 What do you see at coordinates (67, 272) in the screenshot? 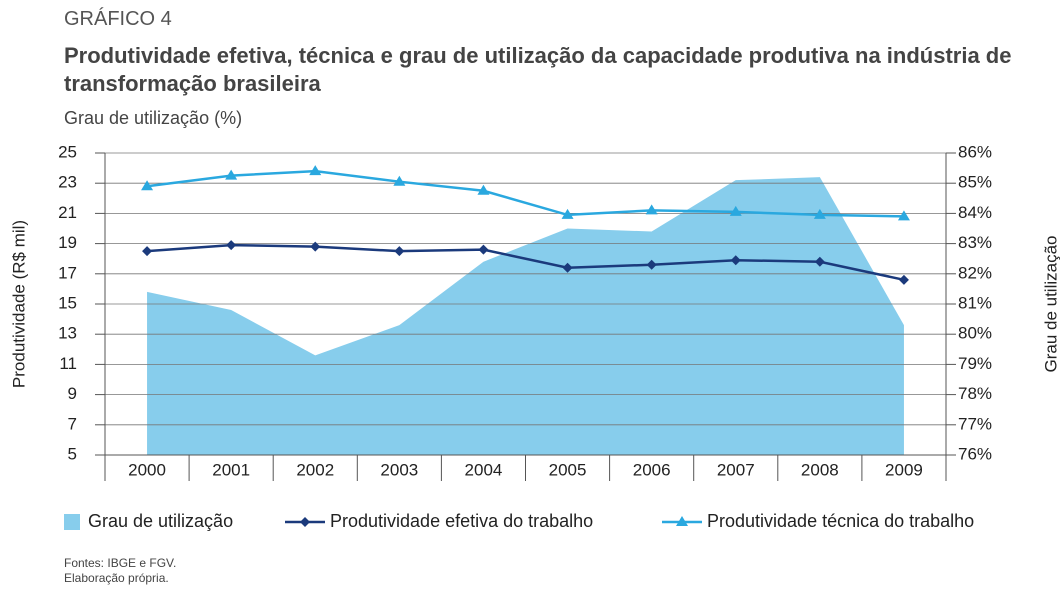
I see `y-tick-label: 17` at bounding box center [67, 272].